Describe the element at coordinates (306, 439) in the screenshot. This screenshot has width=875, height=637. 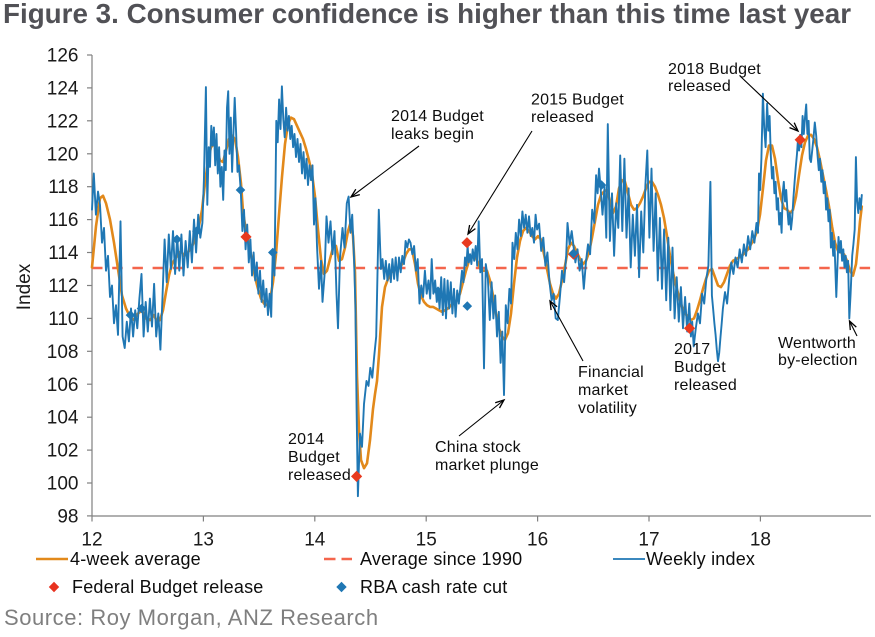
I see `svg-text: 2014` at that location.